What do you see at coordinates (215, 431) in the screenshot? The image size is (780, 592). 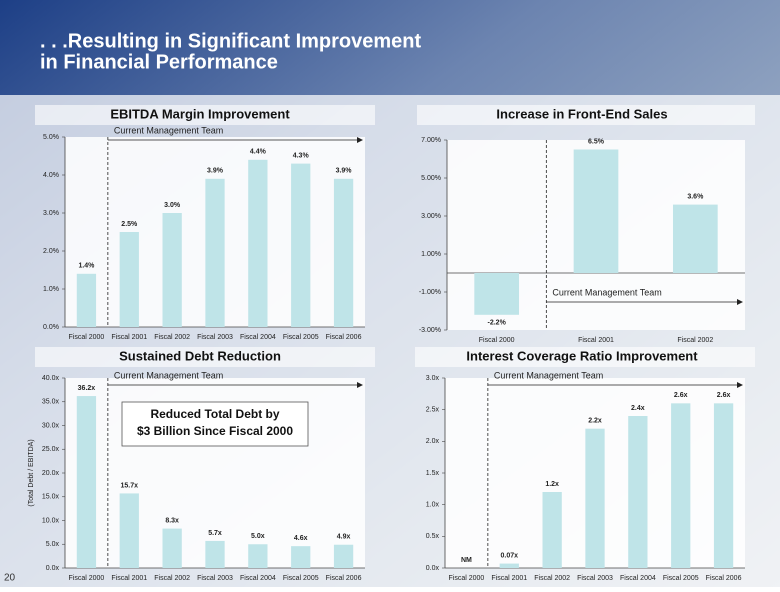 I see `callout-text: $3 Billion Since Fiscal 2000` at bounding box center [215, 431].